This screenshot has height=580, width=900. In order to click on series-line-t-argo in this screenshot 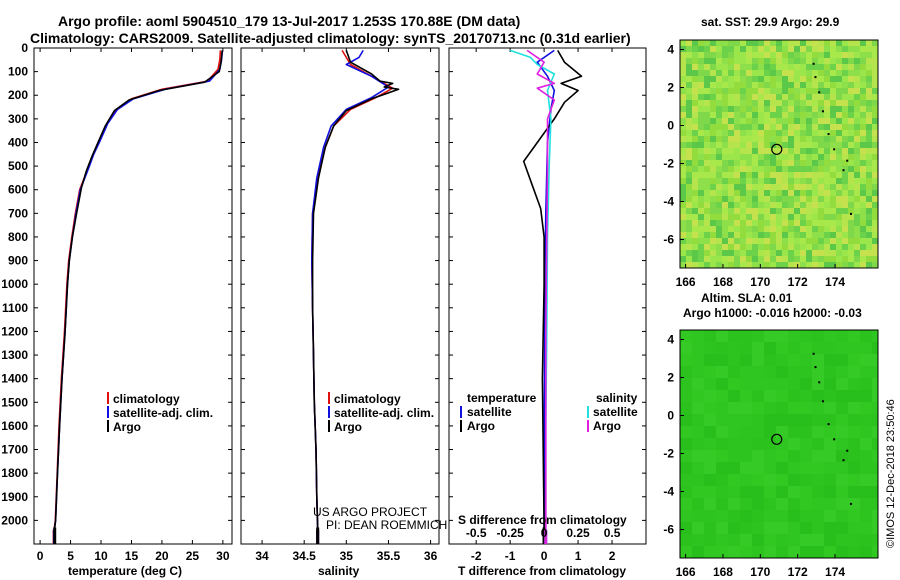, I will do `click(552, 289)`.